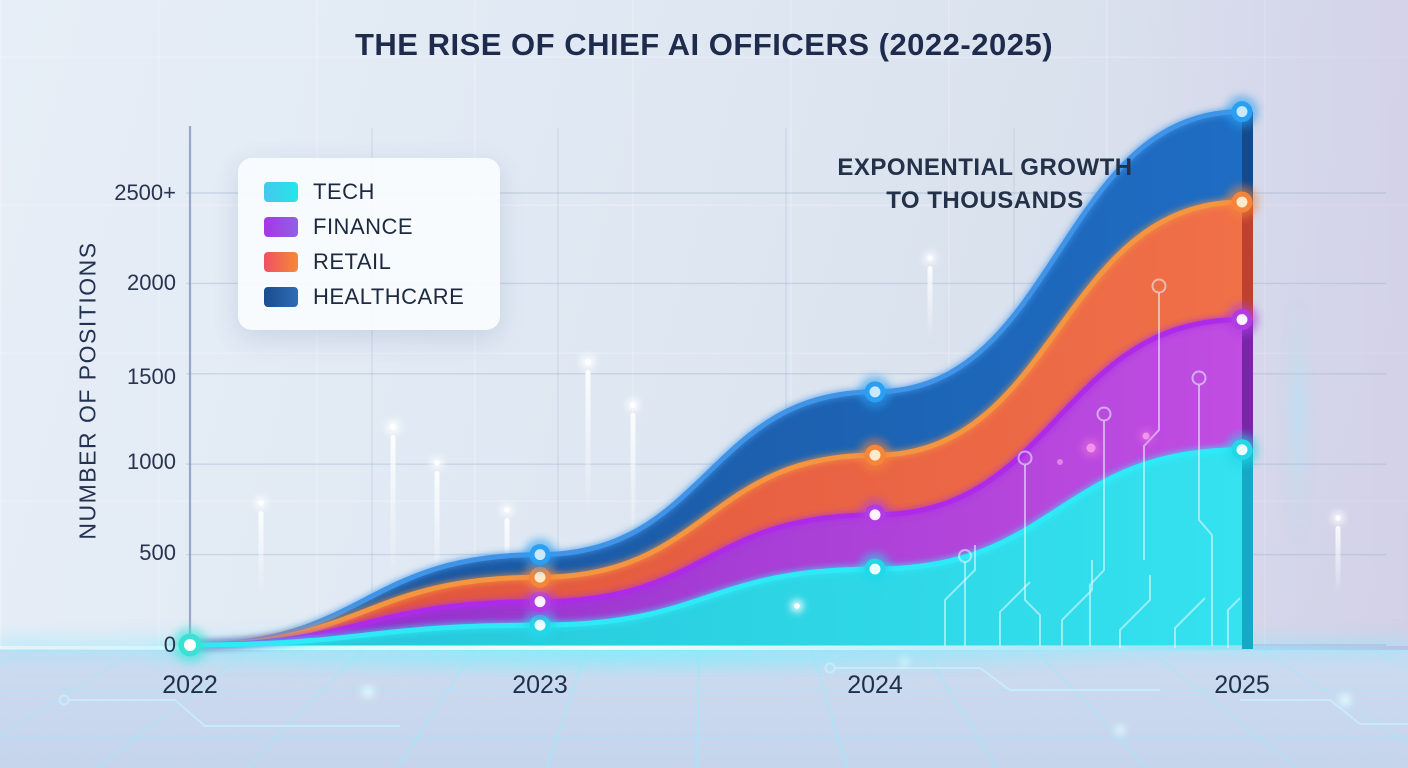 This screenshot has width=1408, height=768. Describe the element at coordinates (540, 577) in the screenshot. I see `marker-retail-2023` at that location.